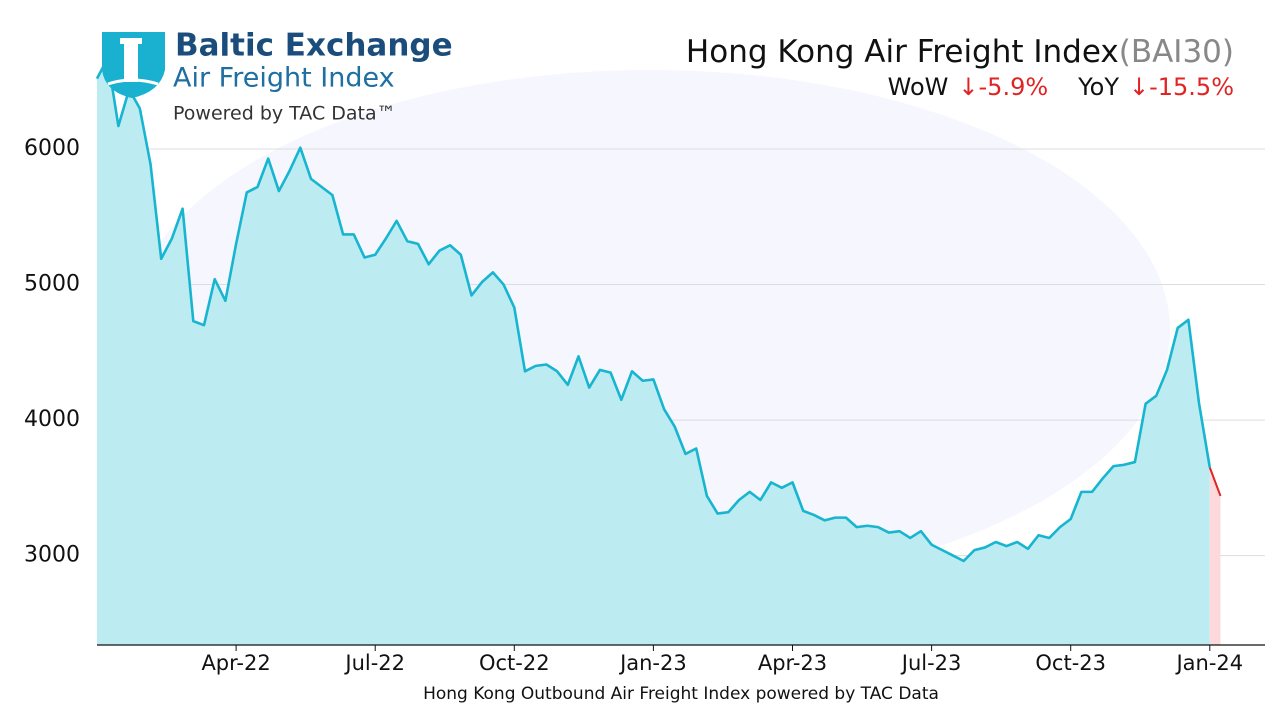 The height and width of the screenshot is (720, 1280). I want to click on logo-name: Baltic Exchange, so click(314, 46).